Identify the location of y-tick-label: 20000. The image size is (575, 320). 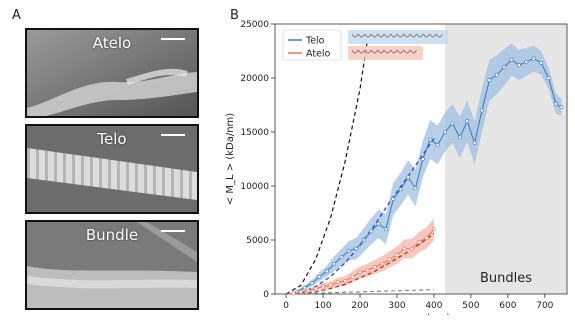
(254, 79).